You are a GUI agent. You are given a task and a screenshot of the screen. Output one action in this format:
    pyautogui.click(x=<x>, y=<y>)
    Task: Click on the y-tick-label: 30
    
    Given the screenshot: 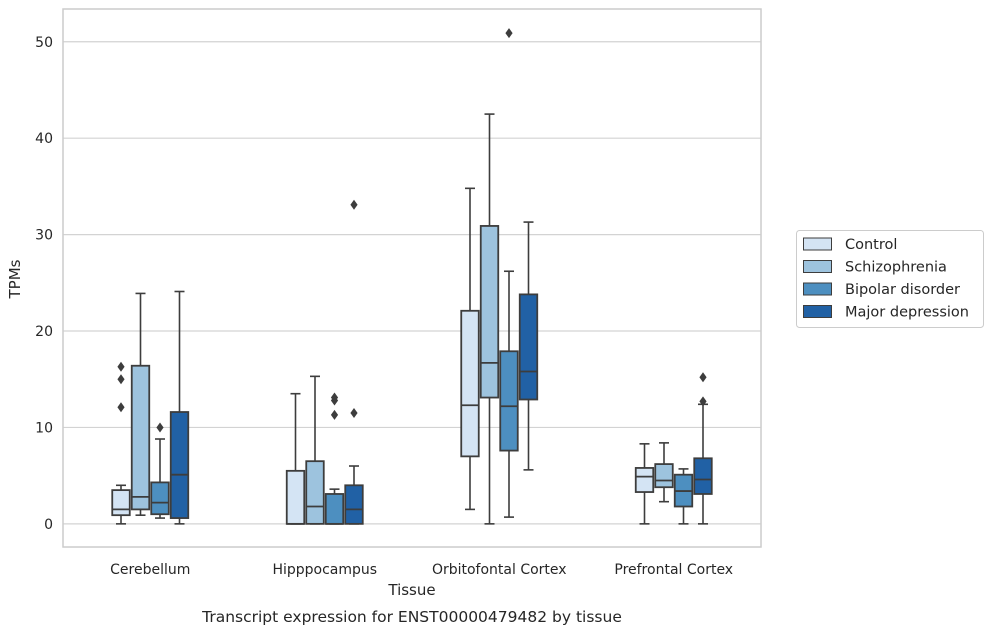 What is the action you would take?
    pyautogui.click(x=44, y=236)
    